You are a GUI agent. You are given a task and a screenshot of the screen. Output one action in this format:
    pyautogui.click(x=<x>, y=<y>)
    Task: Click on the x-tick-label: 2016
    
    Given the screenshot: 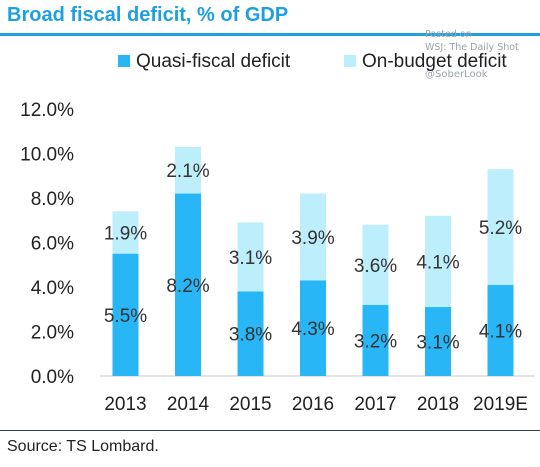 What is the action you would take?
    pyautogui.click(x=313, y=404)
    